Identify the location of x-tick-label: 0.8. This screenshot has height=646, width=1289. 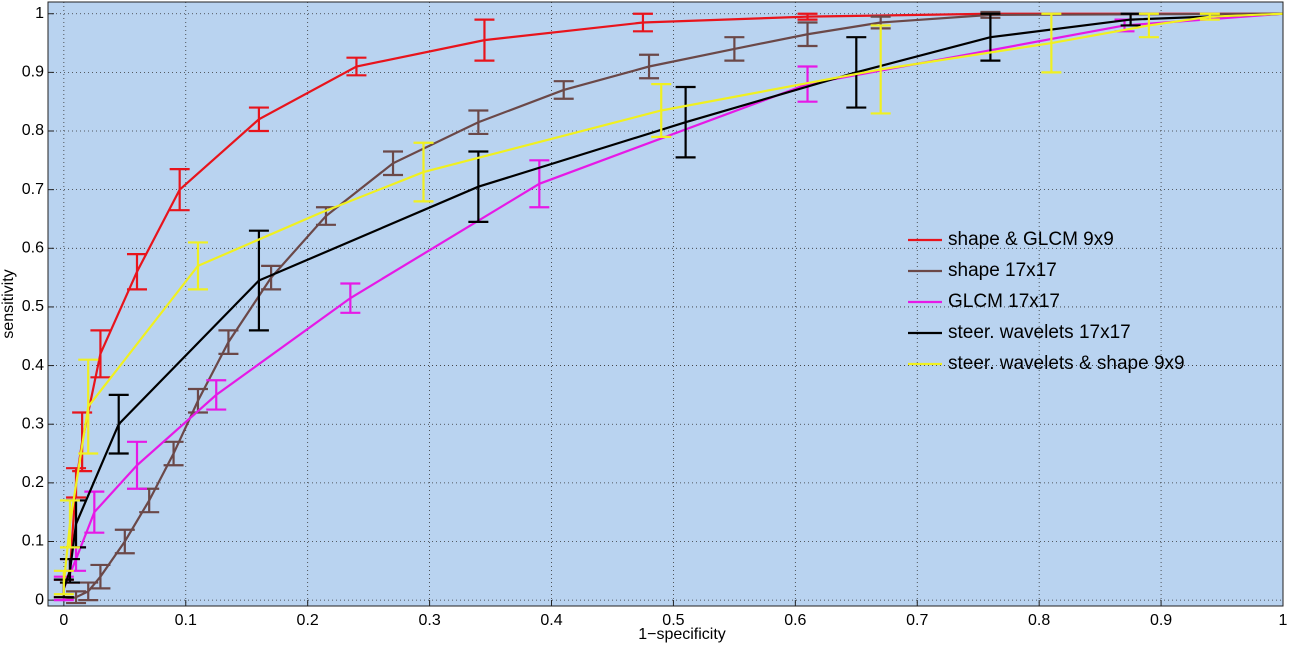
(1039, 620).